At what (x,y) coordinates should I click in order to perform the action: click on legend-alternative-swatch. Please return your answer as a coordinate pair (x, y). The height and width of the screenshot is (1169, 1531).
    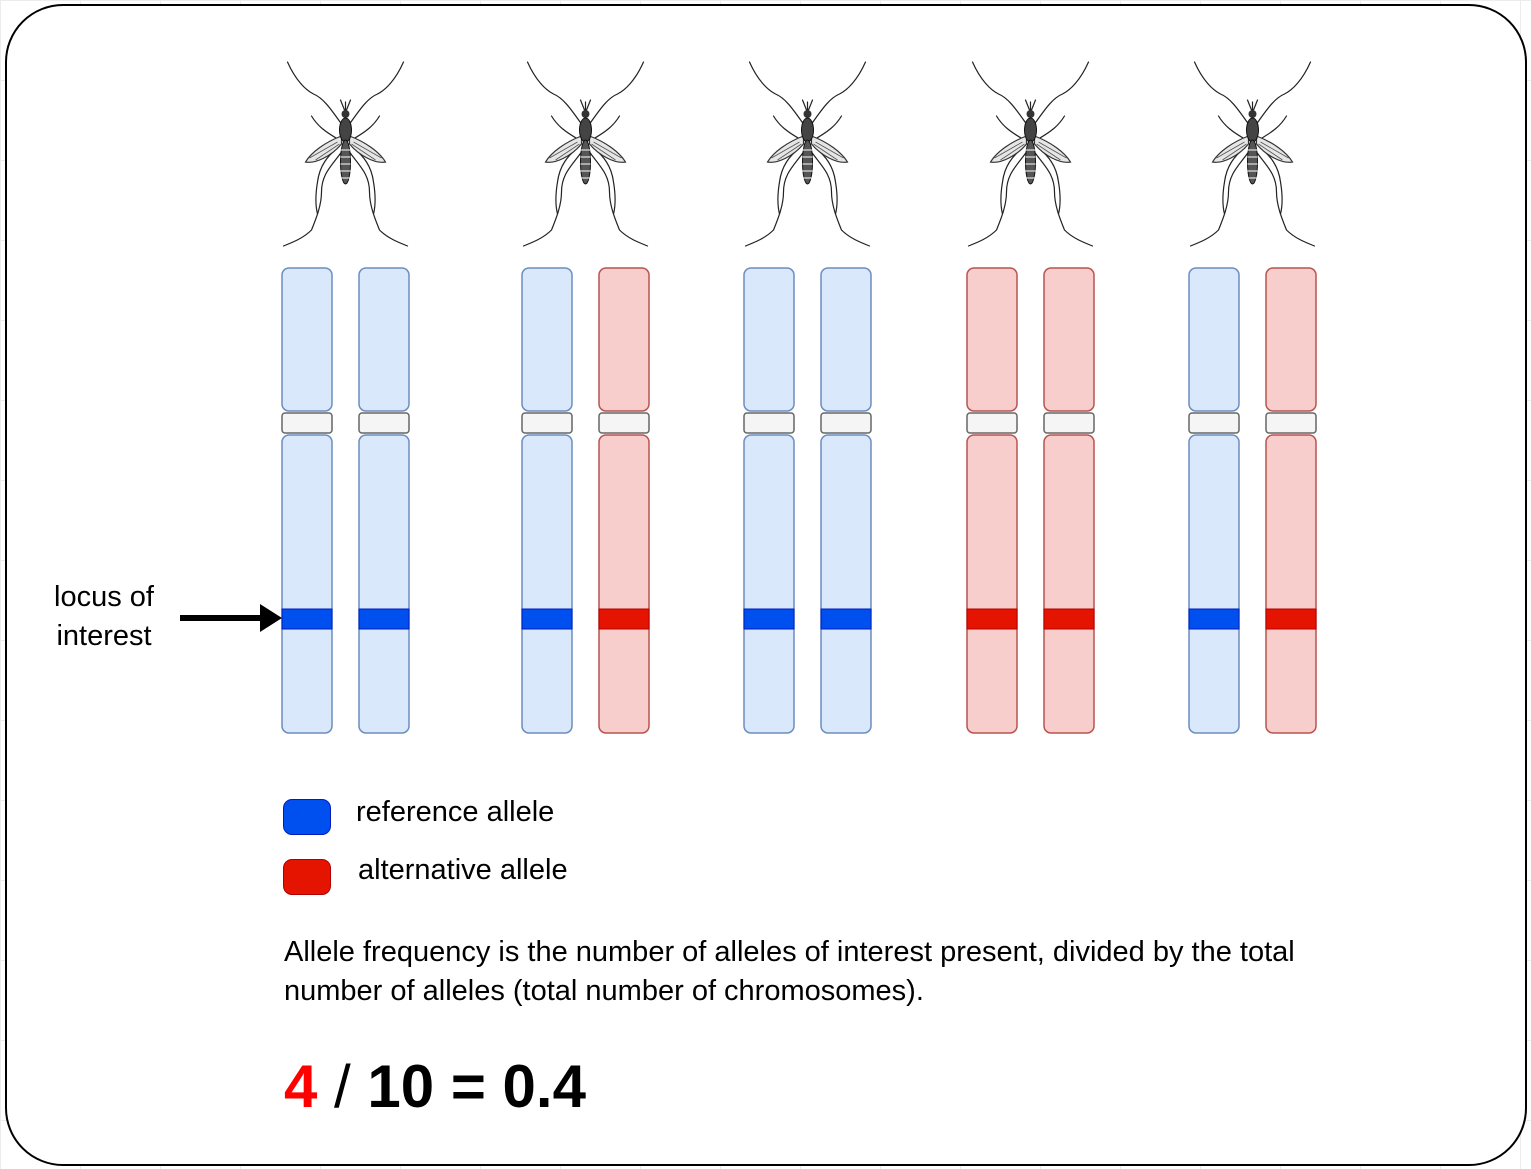
    Looking at the image, I should click on (307, 877).